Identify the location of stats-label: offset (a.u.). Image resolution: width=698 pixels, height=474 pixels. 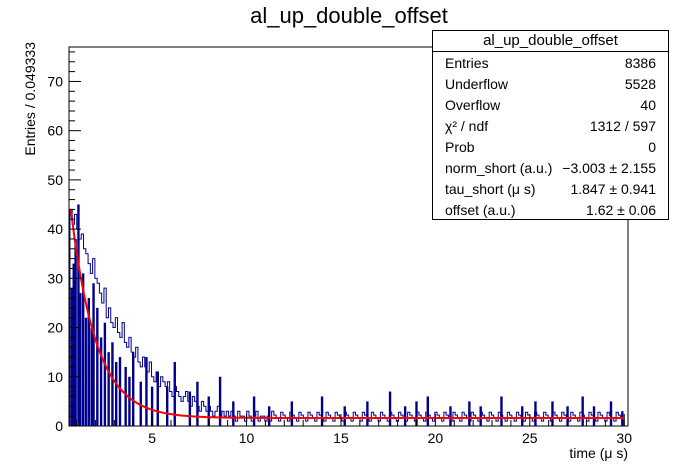
(480, 209).